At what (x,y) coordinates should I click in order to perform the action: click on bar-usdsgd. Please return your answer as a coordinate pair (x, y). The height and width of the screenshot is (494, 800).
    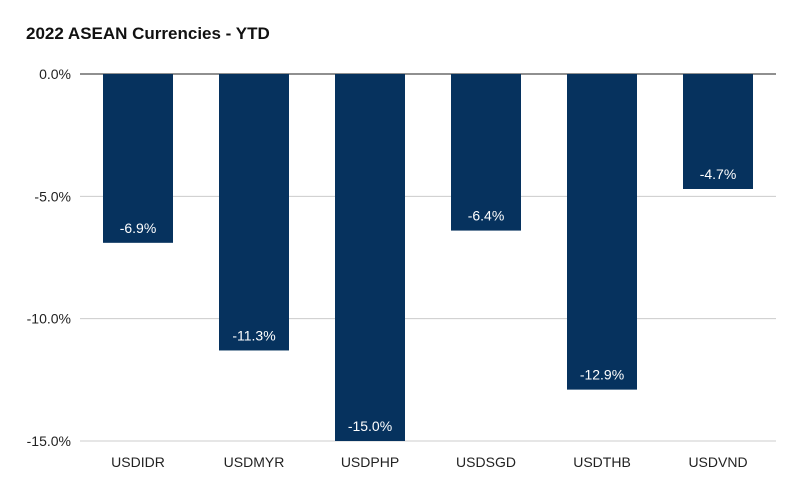
    Looking at the image, I should click on (486, 152).